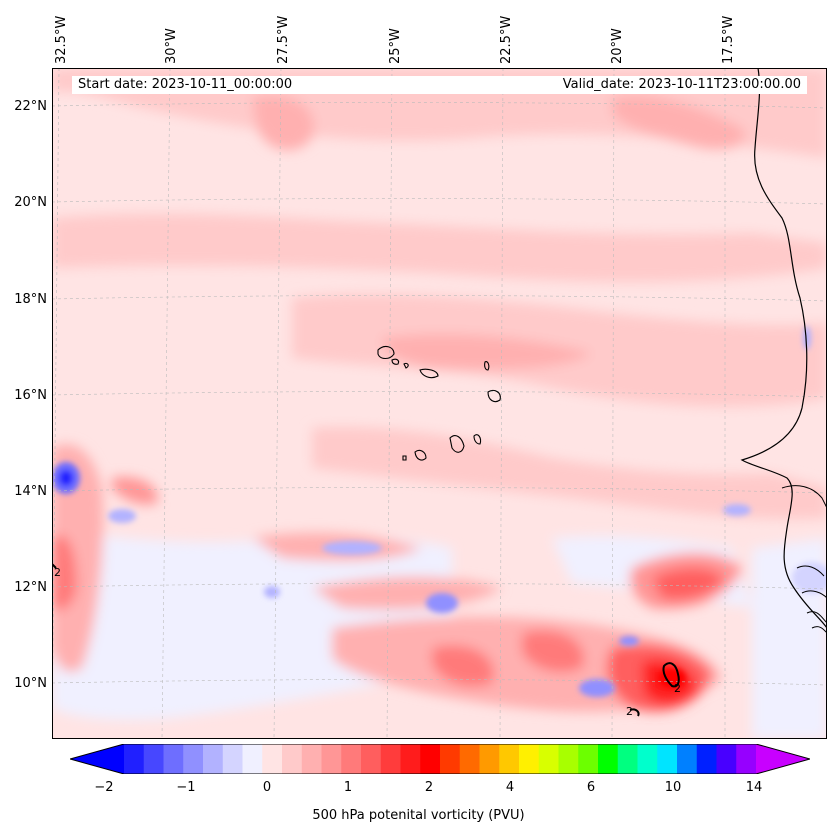 The height and width of the screenshot is (836, 837). What do you see at coordinates (506, 36) in the screenshot?
I see `lon-label: 22.5°W` at bounding box center [506, 36].